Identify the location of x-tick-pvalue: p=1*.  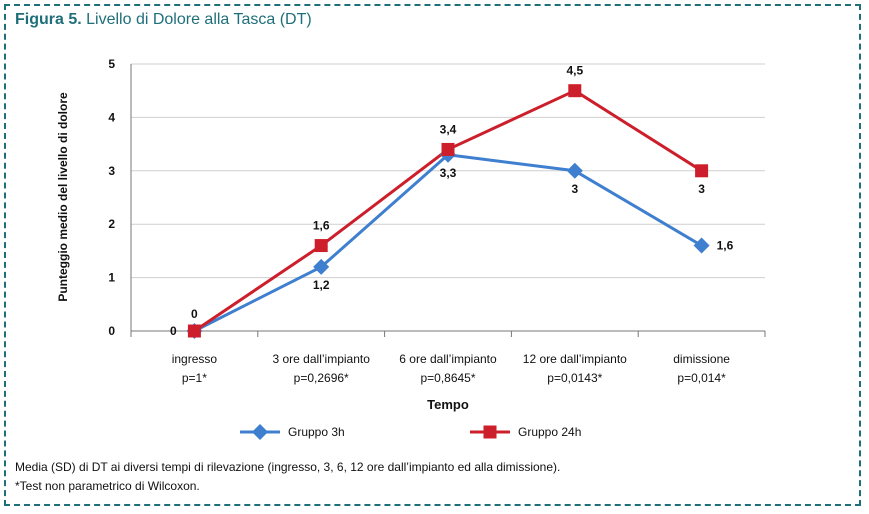
(194, 378).